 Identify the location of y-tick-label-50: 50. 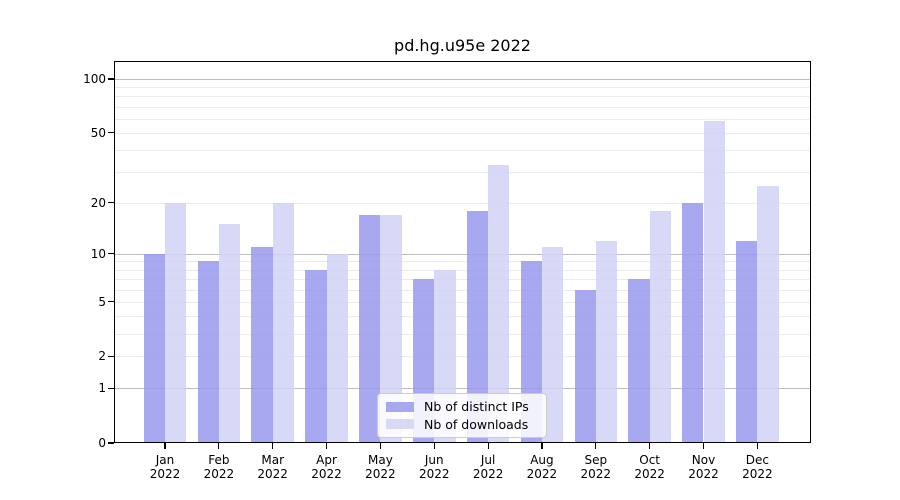
(98, 132).